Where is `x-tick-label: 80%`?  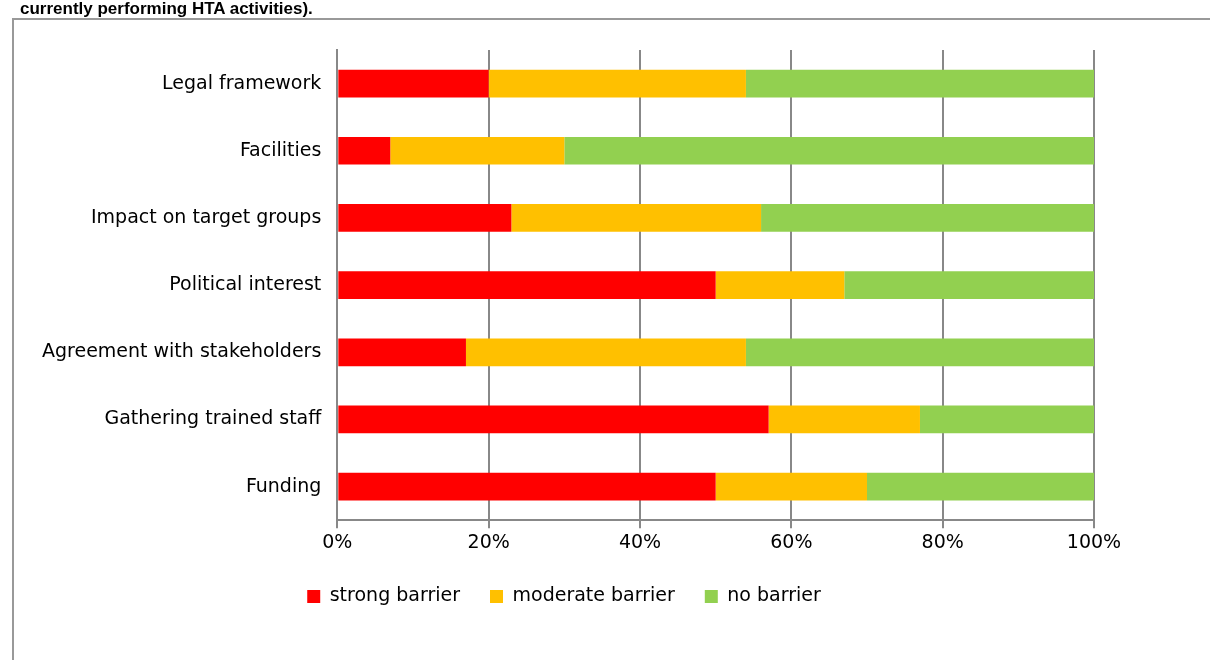
x-tick-label: 80% is located at coordinates (942, 540).